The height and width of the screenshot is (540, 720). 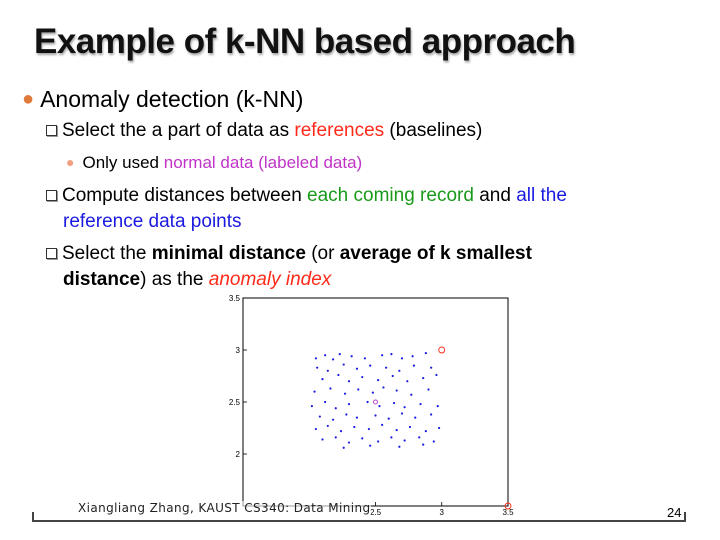 I want to click on bottom-divider-right-tick, so click(x=685, y=517).